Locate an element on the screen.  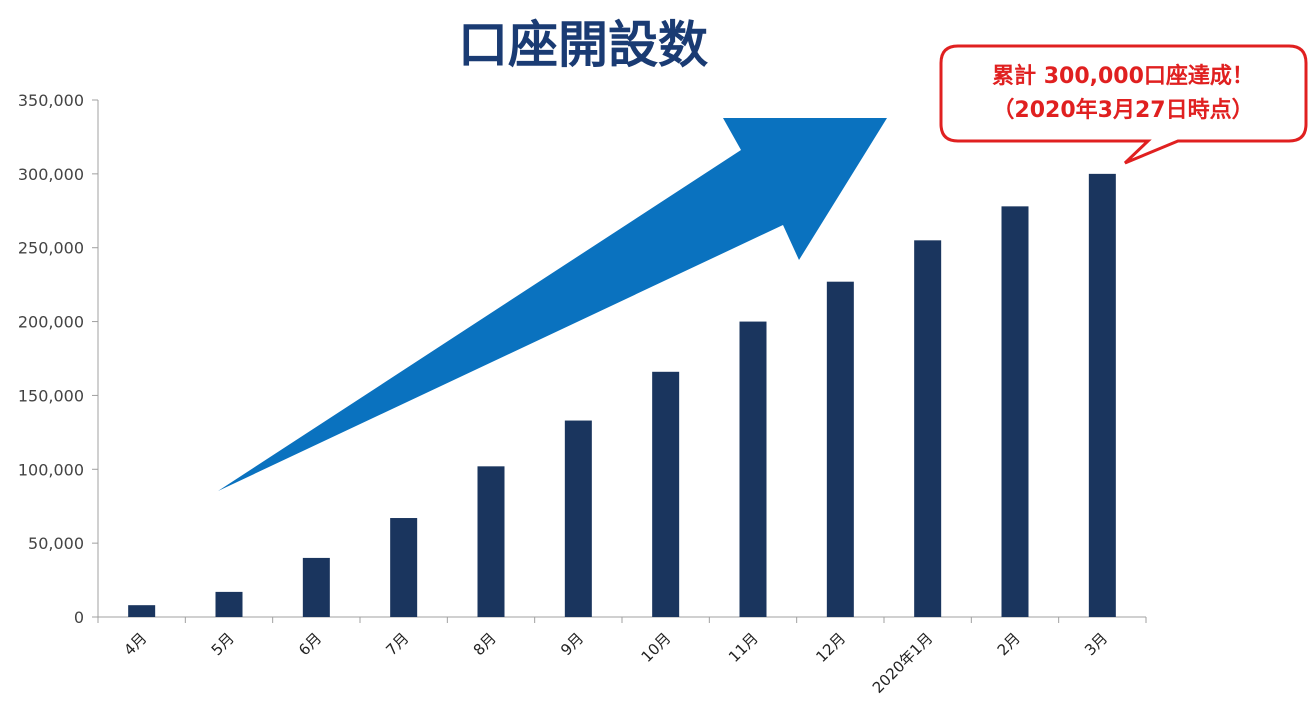
x-tick-label: 11月 is located at coordinates (743, 647).